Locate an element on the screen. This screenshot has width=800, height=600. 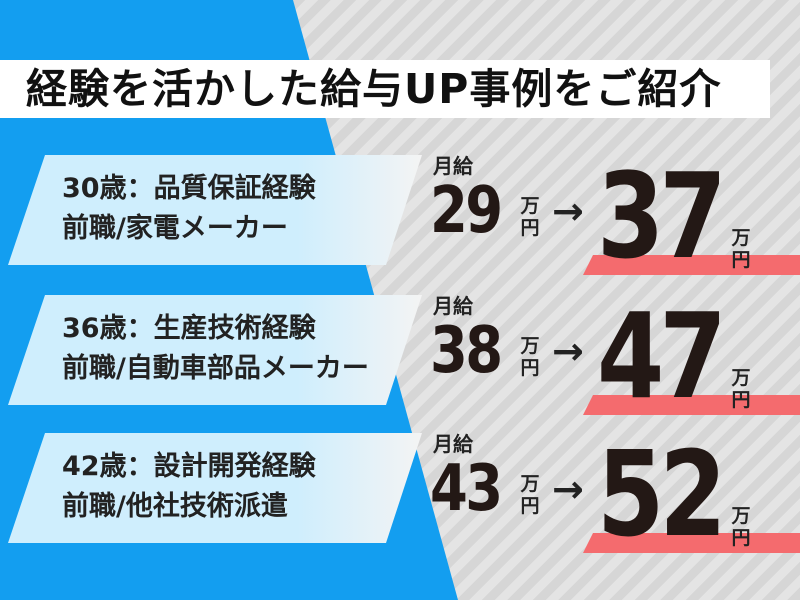
case-previous-job: 前職/自動車部品メーカー is located at coordinates (215, 368).